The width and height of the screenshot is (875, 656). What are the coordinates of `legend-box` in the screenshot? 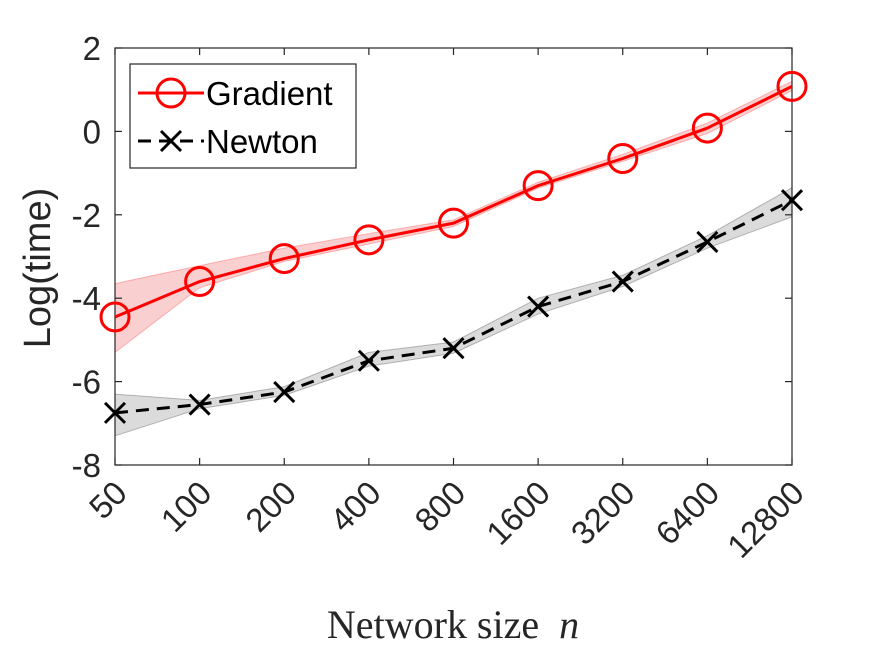 It's located at (243, 116).